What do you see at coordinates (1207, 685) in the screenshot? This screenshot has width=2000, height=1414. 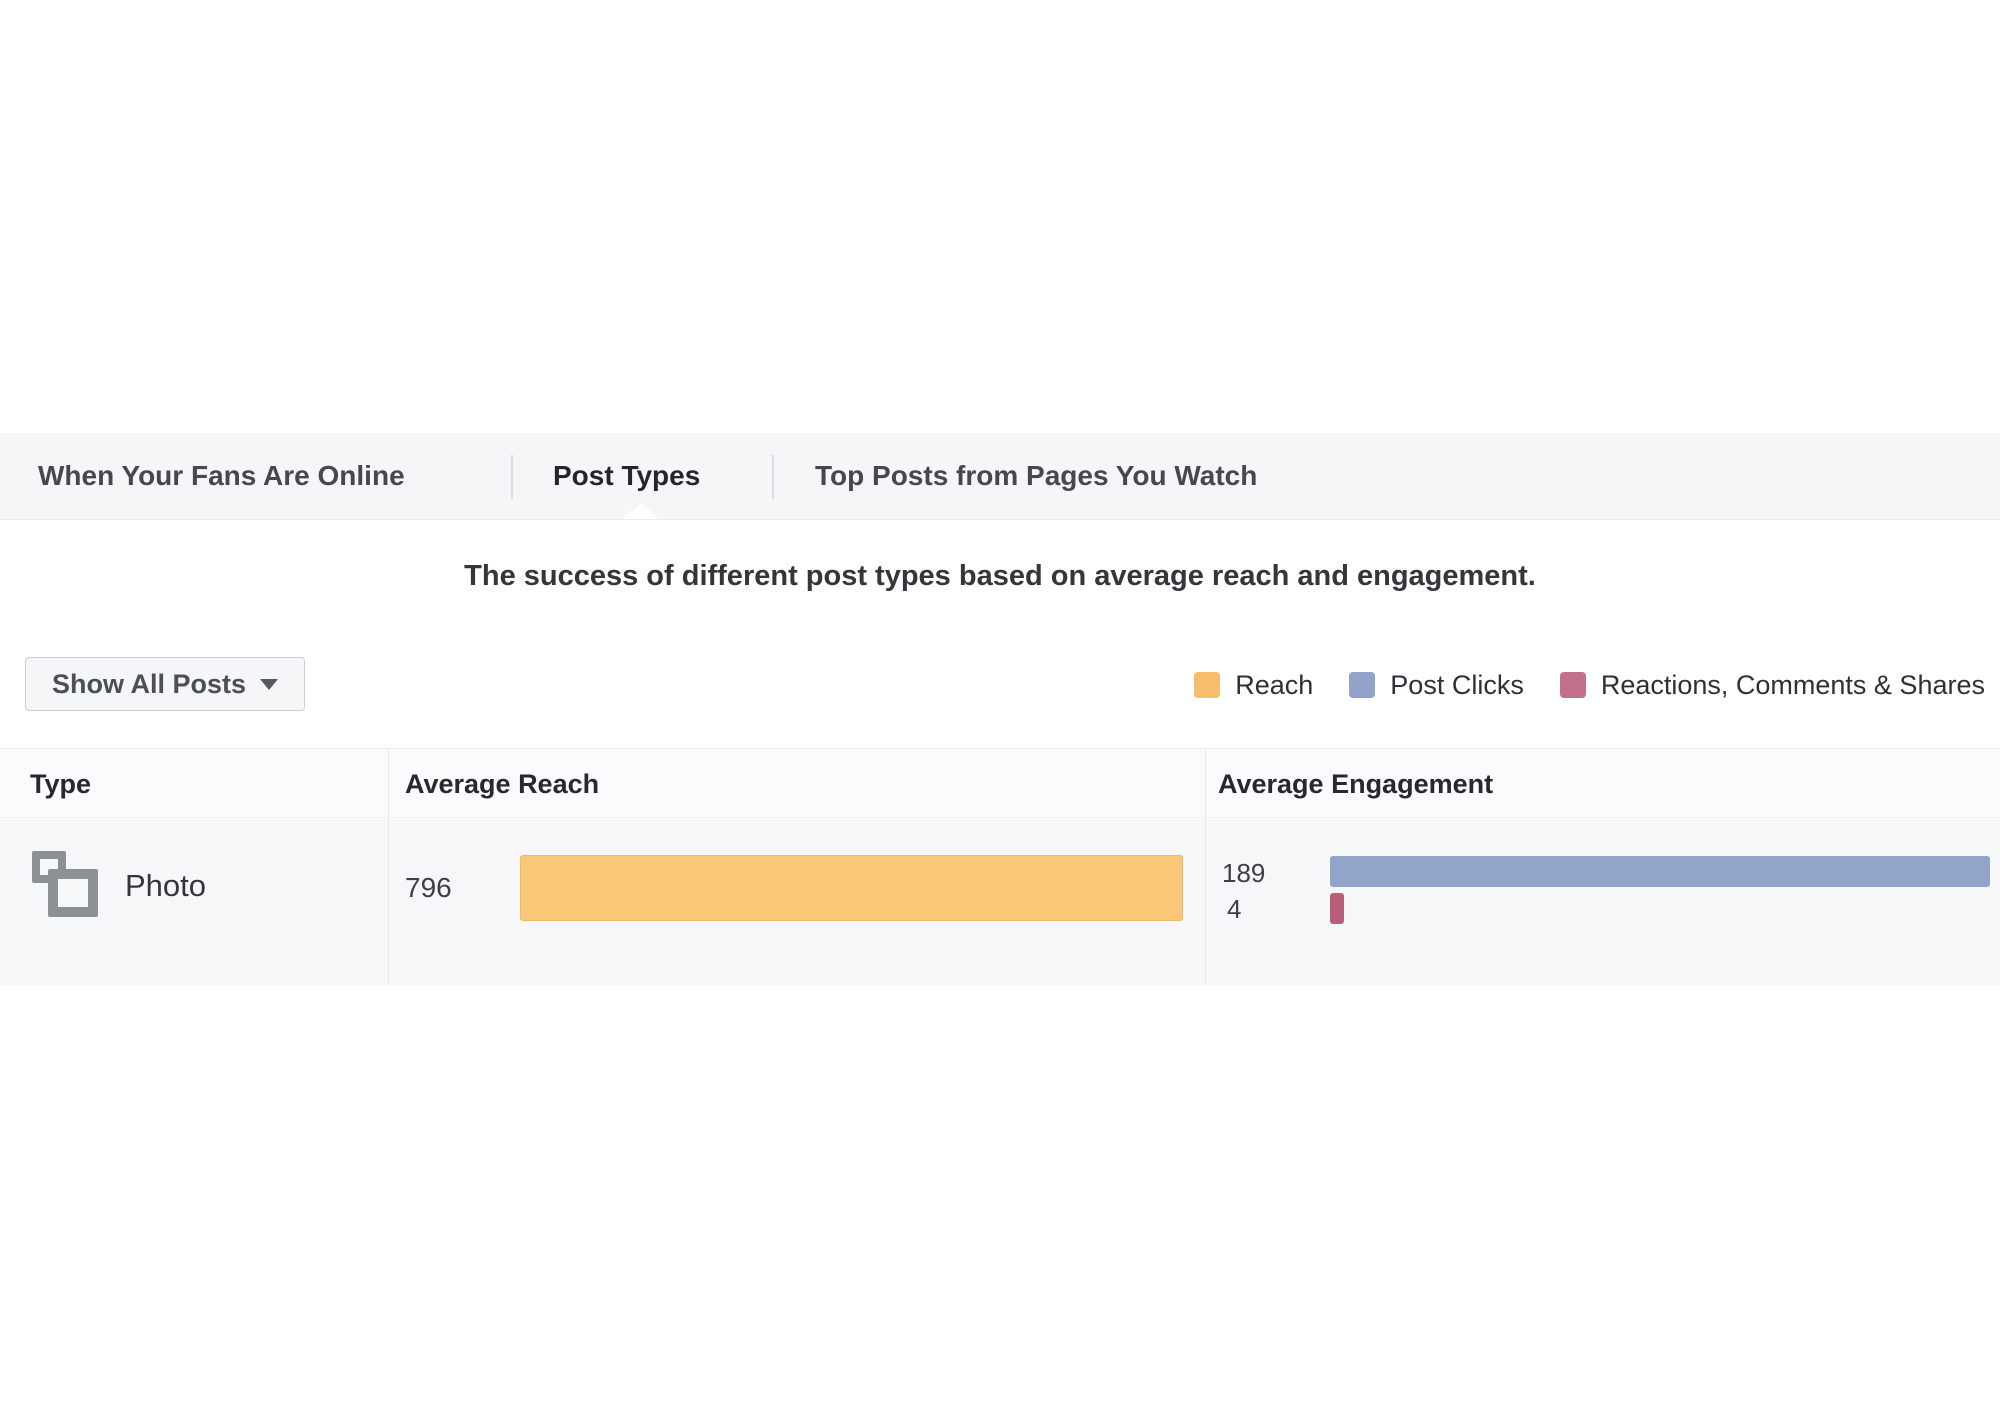 I see `reach-swatch-icon` at bounding box center [1207, 685].